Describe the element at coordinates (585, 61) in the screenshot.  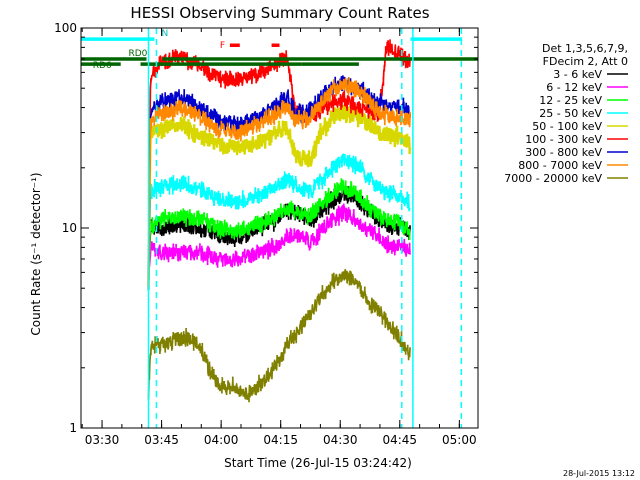
I see `legend-header-line: FDecim 2, Att 0` at that location.